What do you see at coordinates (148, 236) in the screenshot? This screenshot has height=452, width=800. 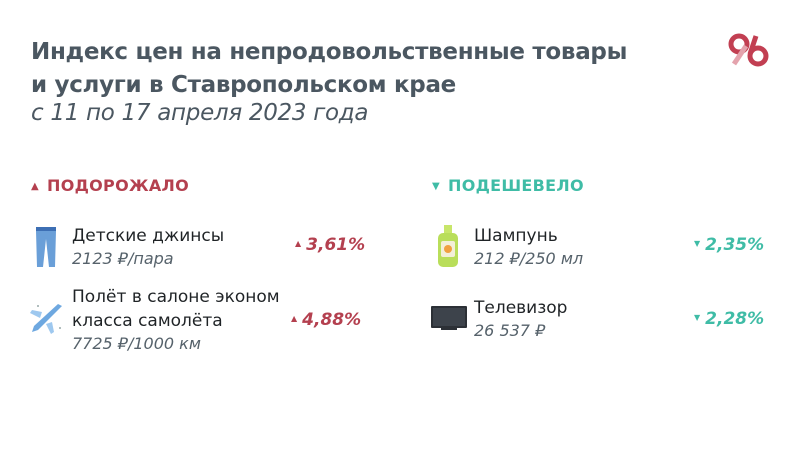 I see `item-name: Детские джинсы` at bounding box center [148, 236].